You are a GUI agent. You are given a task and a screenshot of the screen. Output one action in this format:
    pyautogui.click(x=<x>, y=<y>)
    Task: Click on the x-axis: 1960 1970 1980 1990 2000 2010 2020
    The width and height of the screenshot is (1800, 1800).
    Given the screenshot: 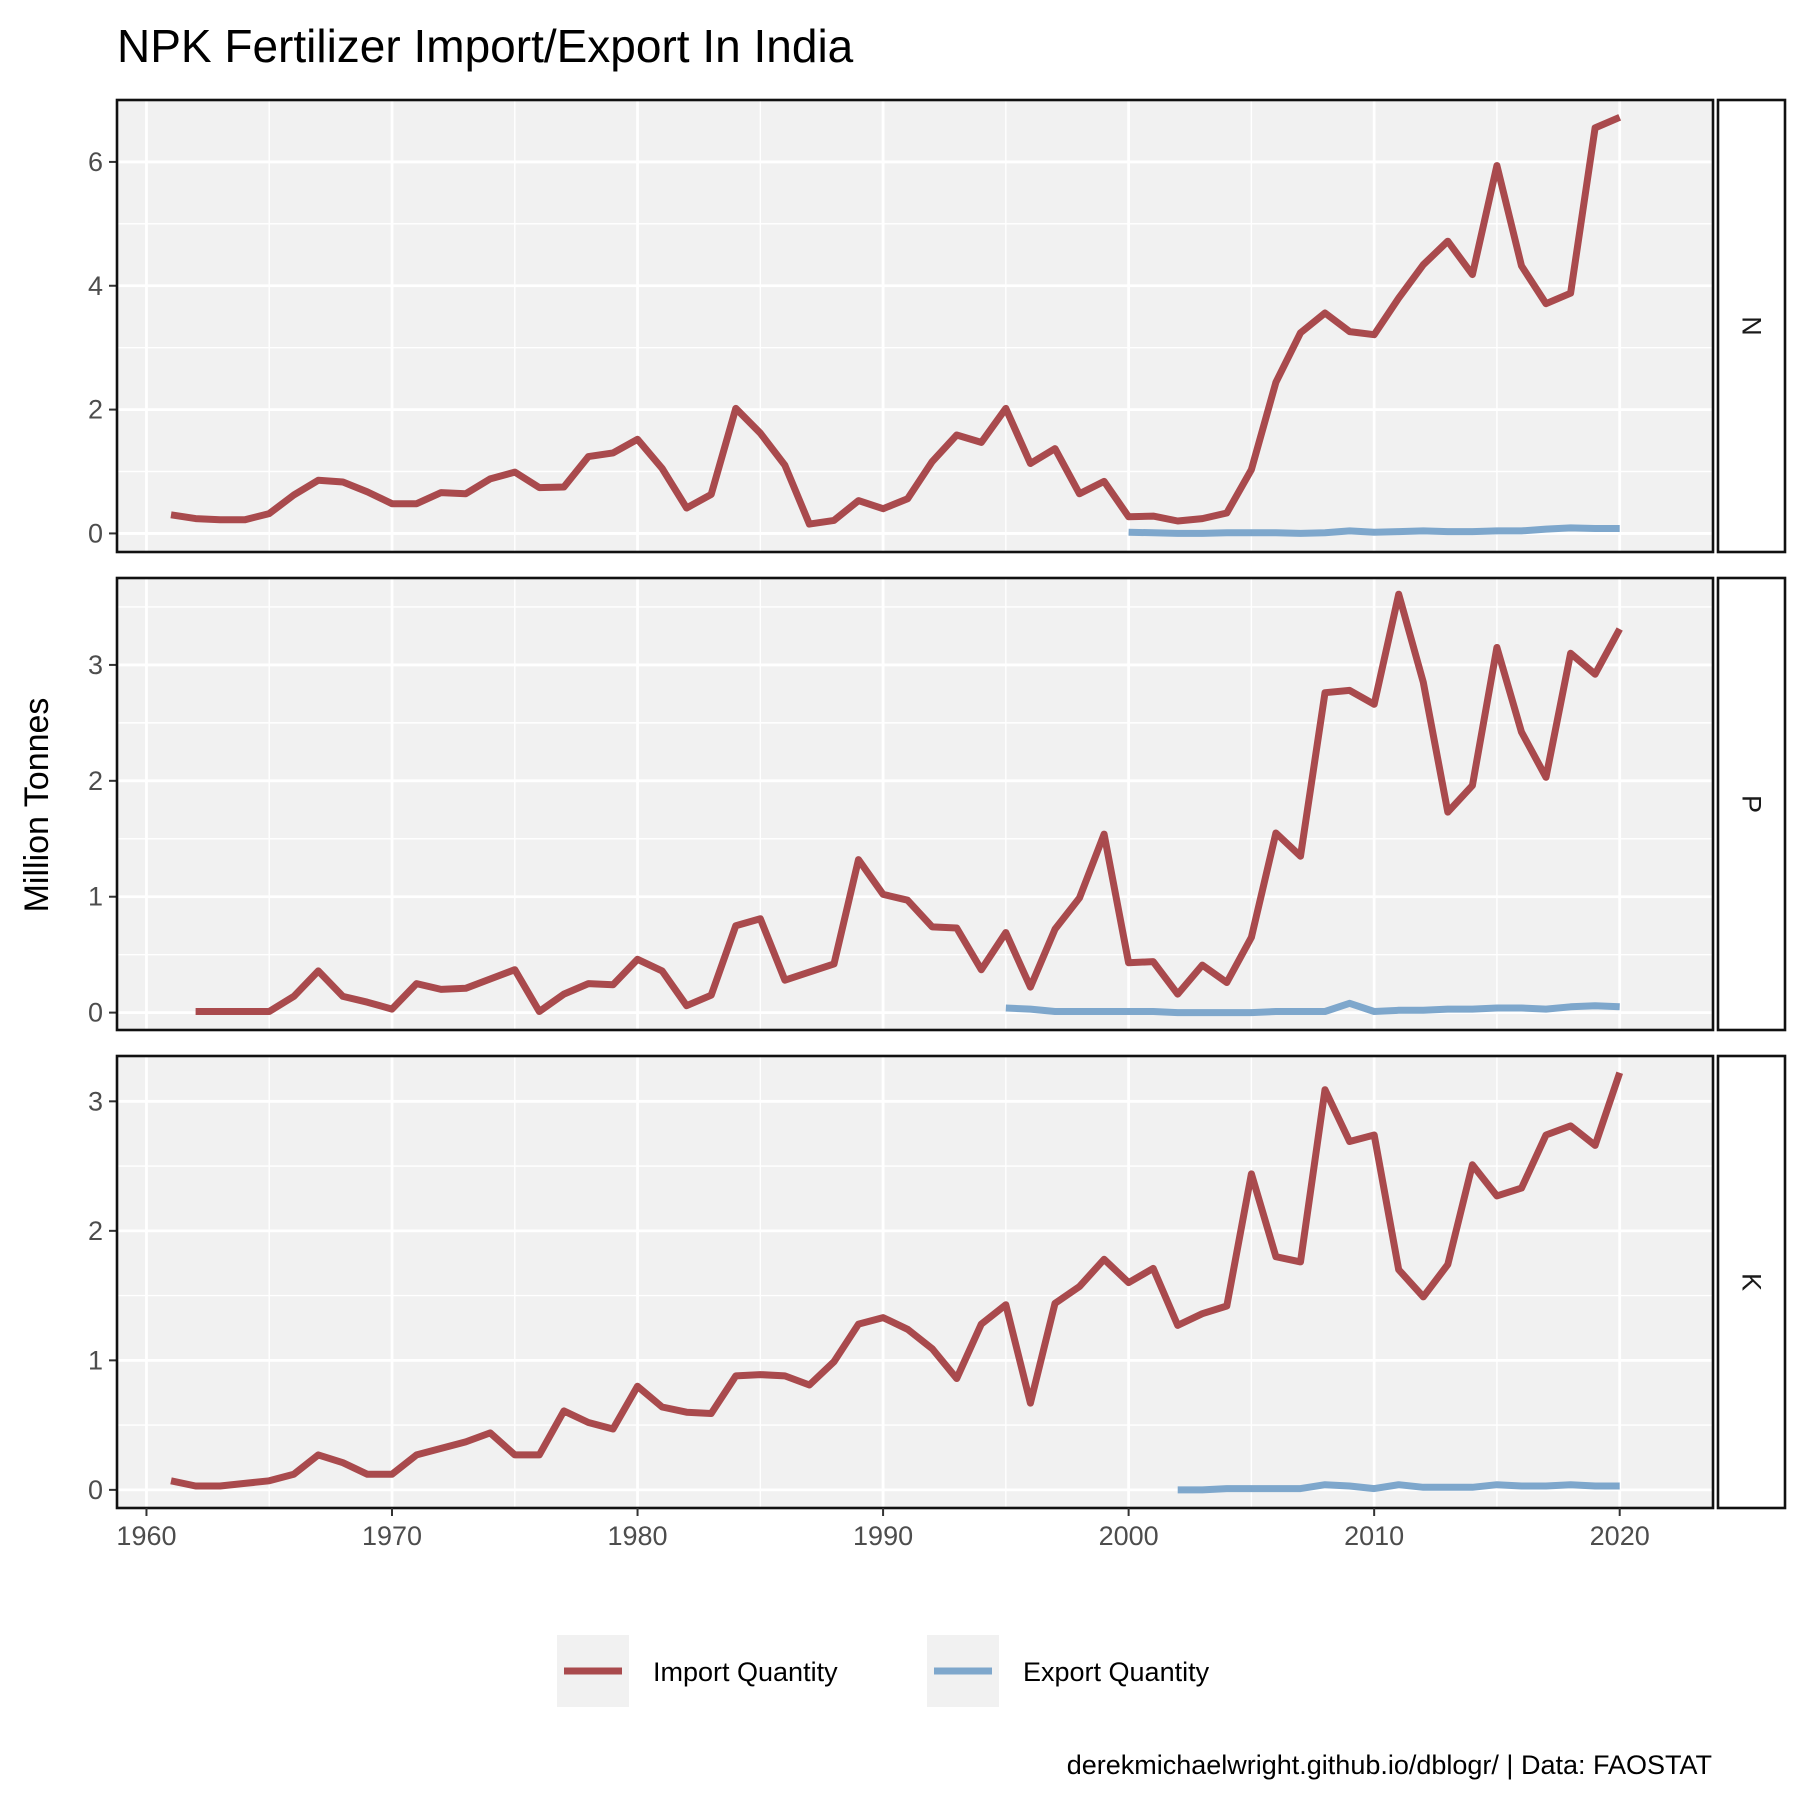 What is the action you would take?
    pyautogui.click(x=883, y=1529)
    